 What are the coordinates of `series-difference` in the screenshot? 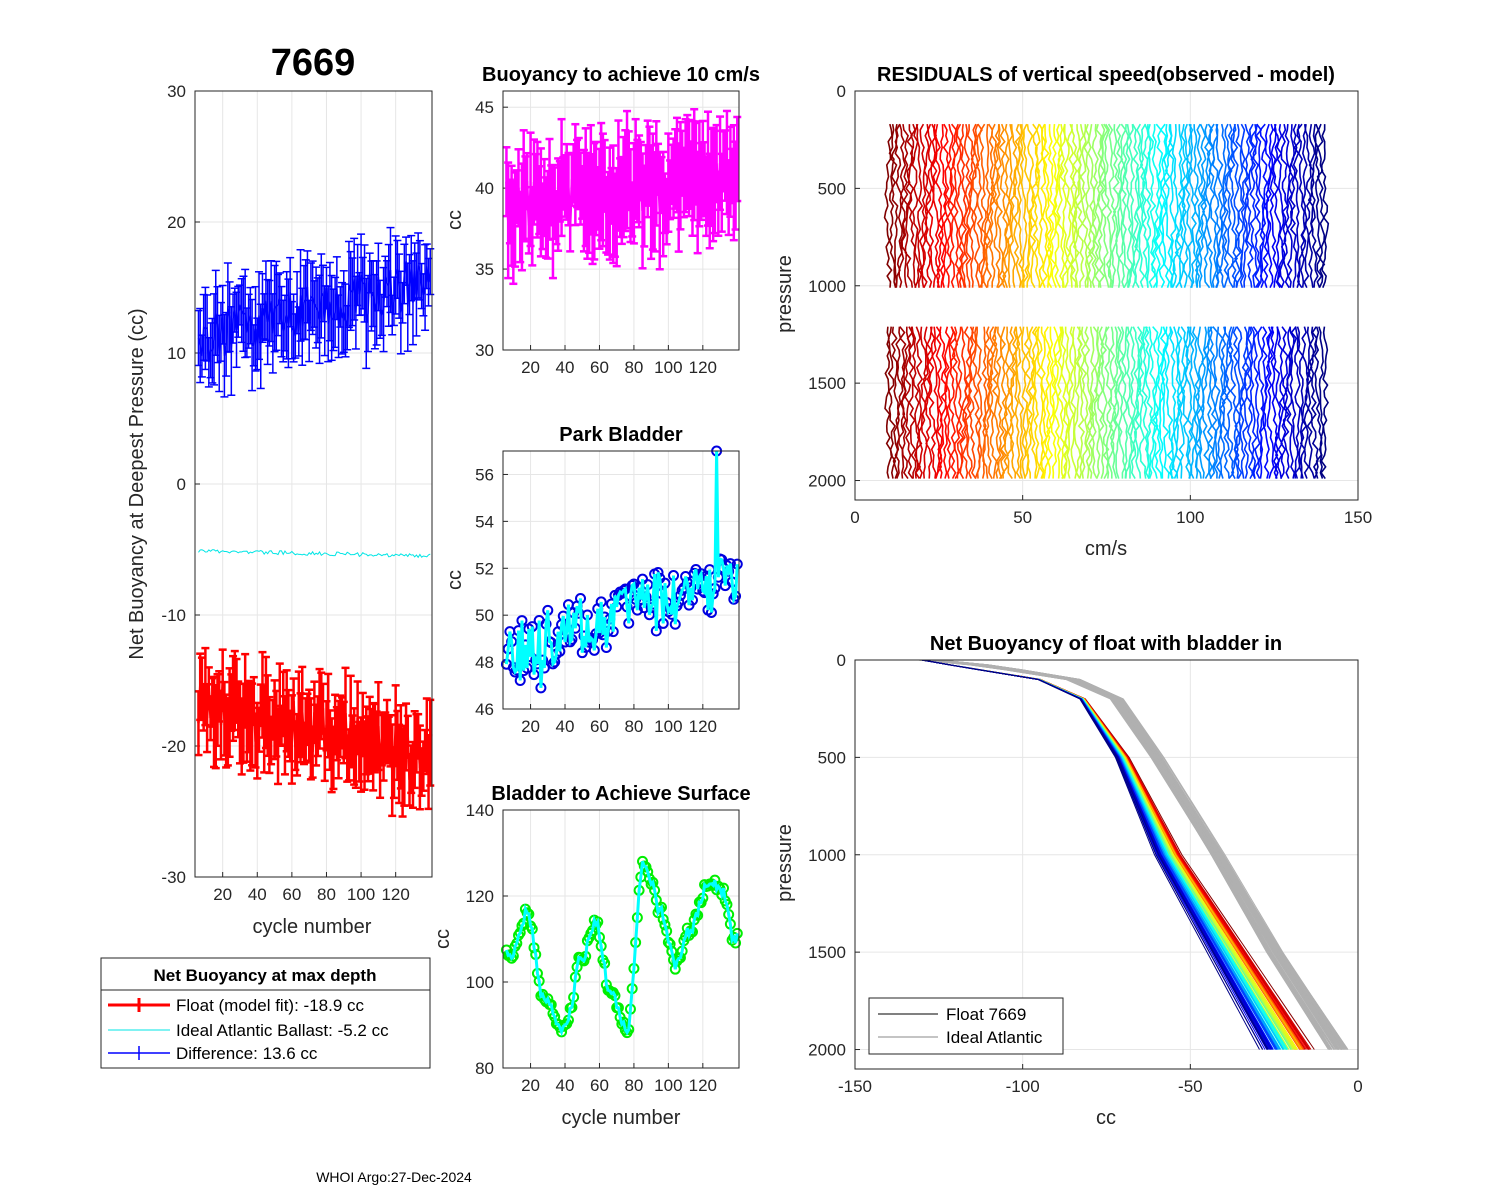 It's located at (314, 312).